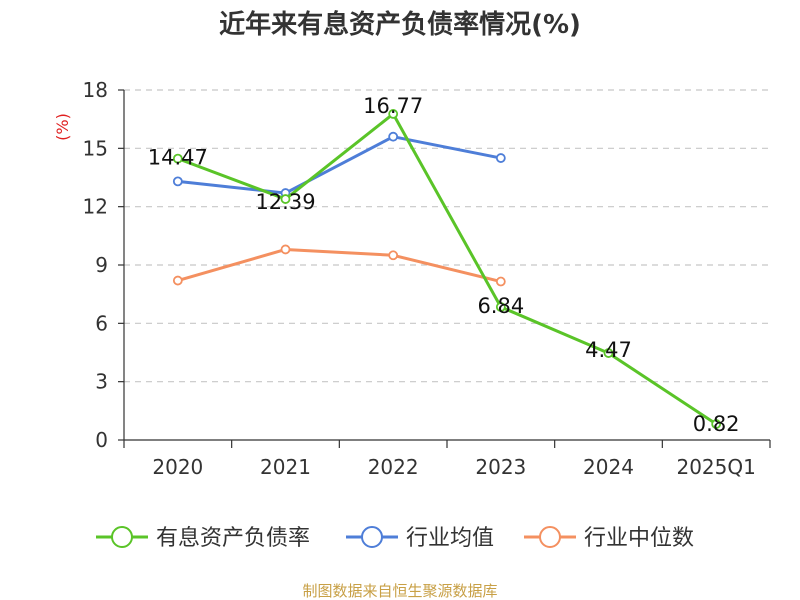  What do you see at coordinates (95, 207) in the screenshot?
I see `y-tick-label: 12` at bounding box center [95, 207].